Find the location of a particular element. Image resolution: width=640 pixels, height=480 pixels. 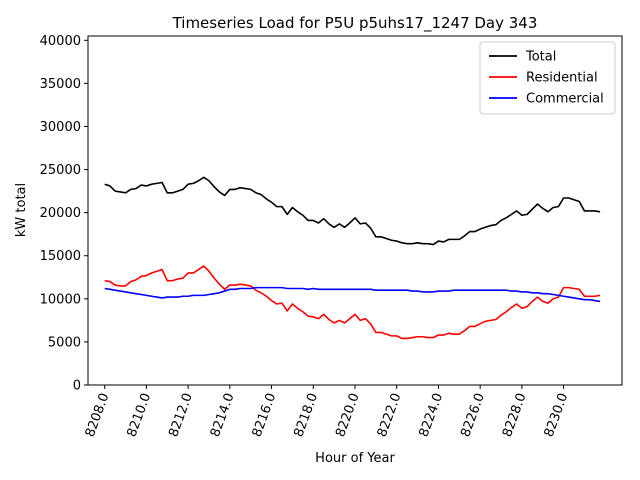

legend-label-total: Total is located at coordinates (540, 57).